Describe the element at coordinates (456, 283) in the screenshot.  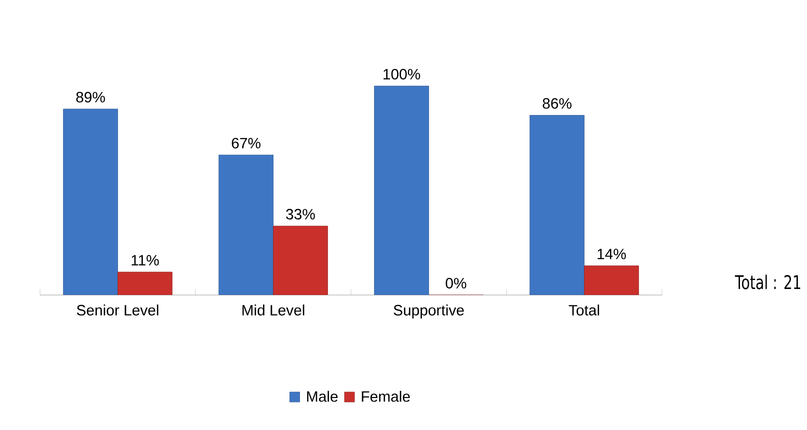
I see `data-label: 0%` at that location.